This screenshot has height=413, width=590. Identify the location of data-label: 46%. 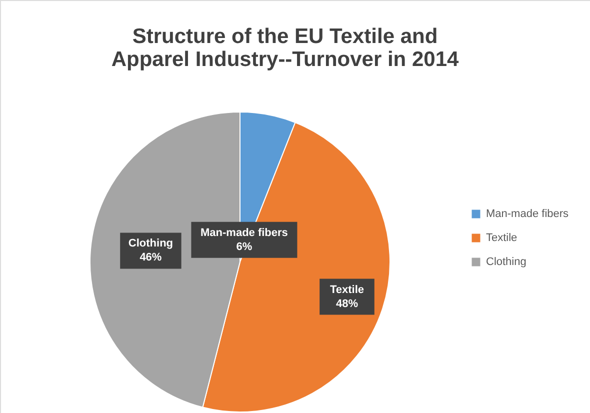
(151, 258).